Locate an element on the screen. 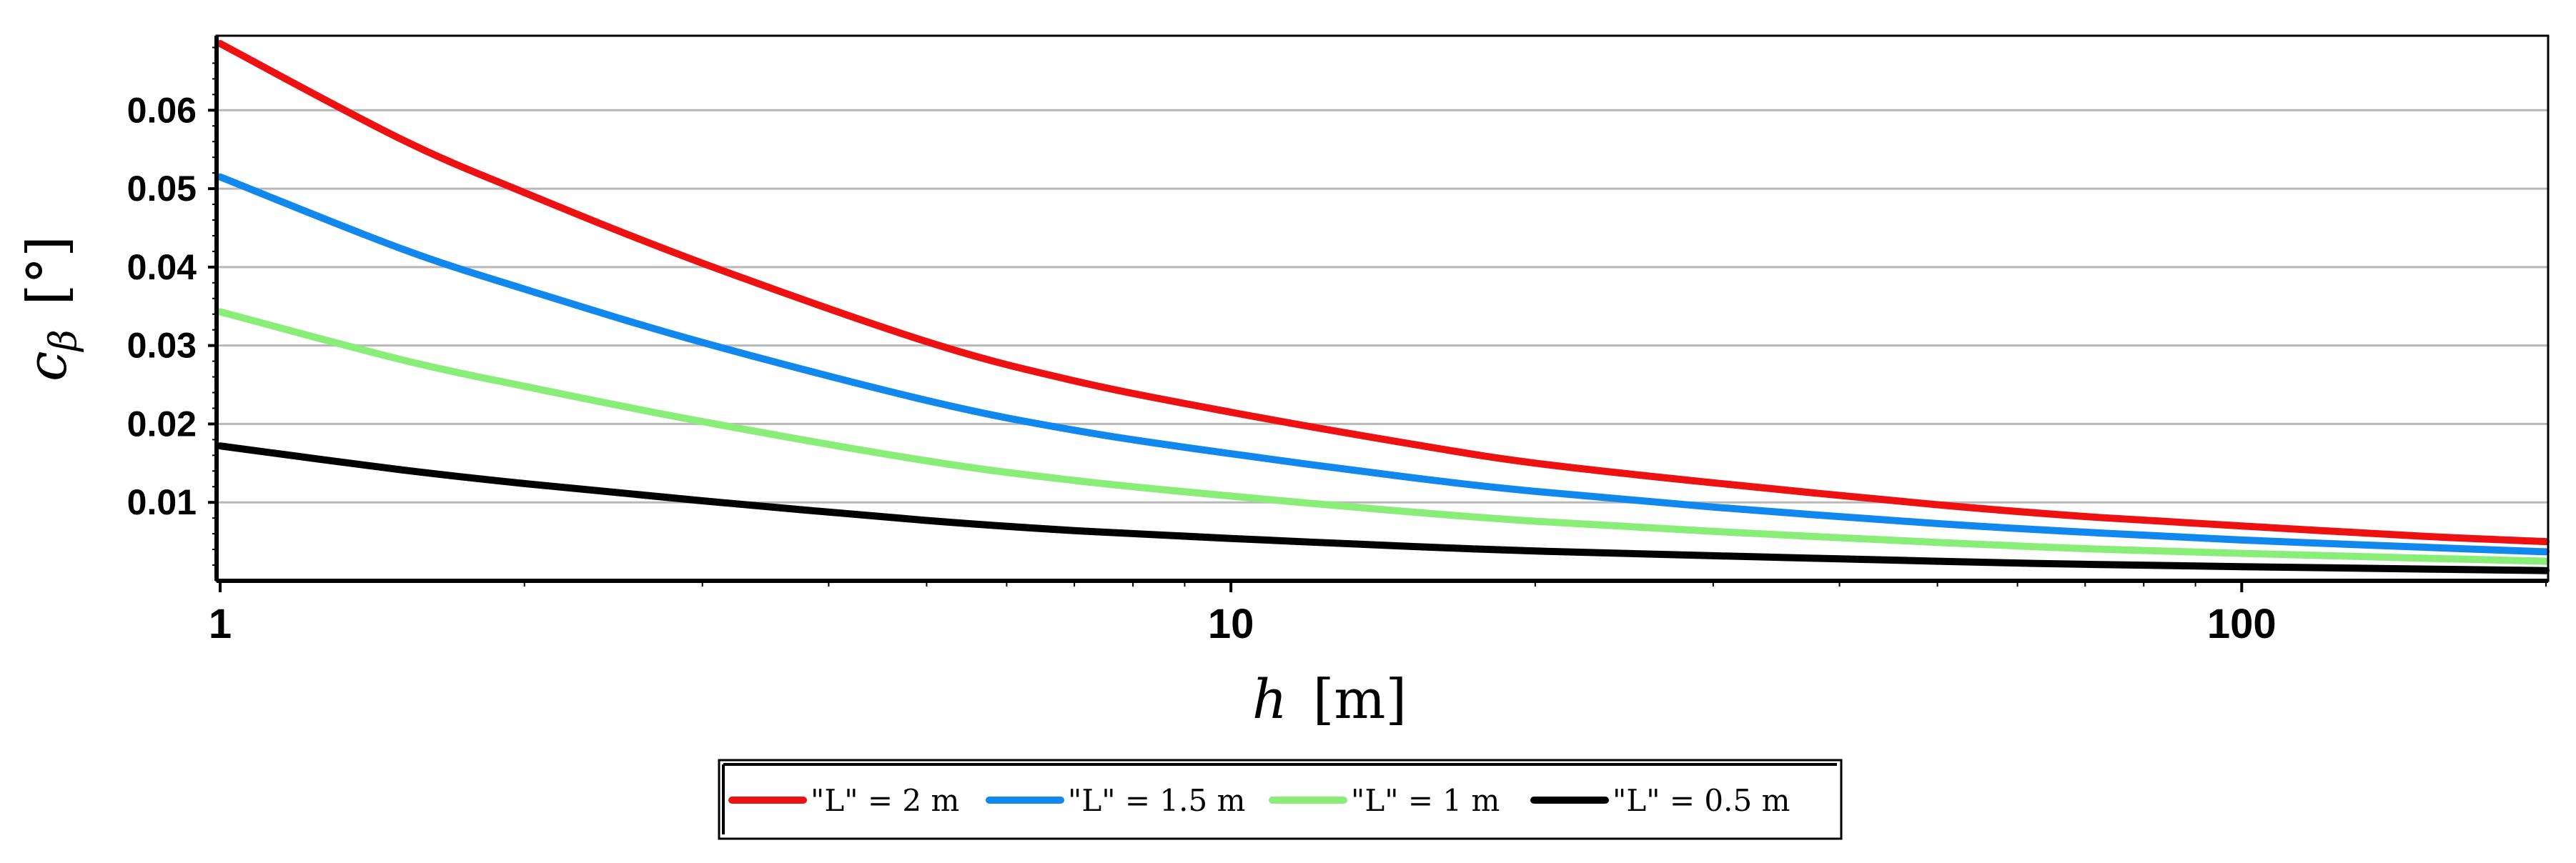 This screenshot has width=2576, height=863. x-axis-label: h [m] is located at coordinates (1330, 699).